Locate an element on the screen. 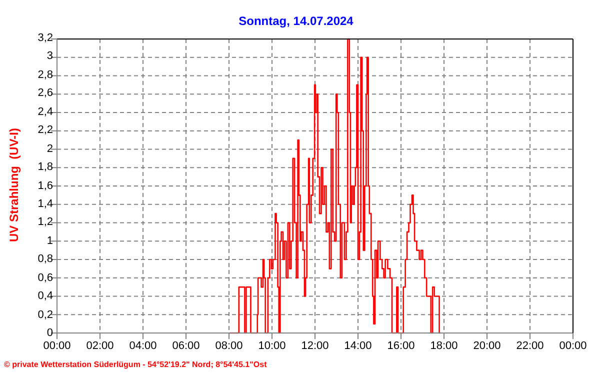 Image resolution: width=592 pixels, height=384 pixels. x-tick-label: 10:00 is located at coordinates (272, 346).